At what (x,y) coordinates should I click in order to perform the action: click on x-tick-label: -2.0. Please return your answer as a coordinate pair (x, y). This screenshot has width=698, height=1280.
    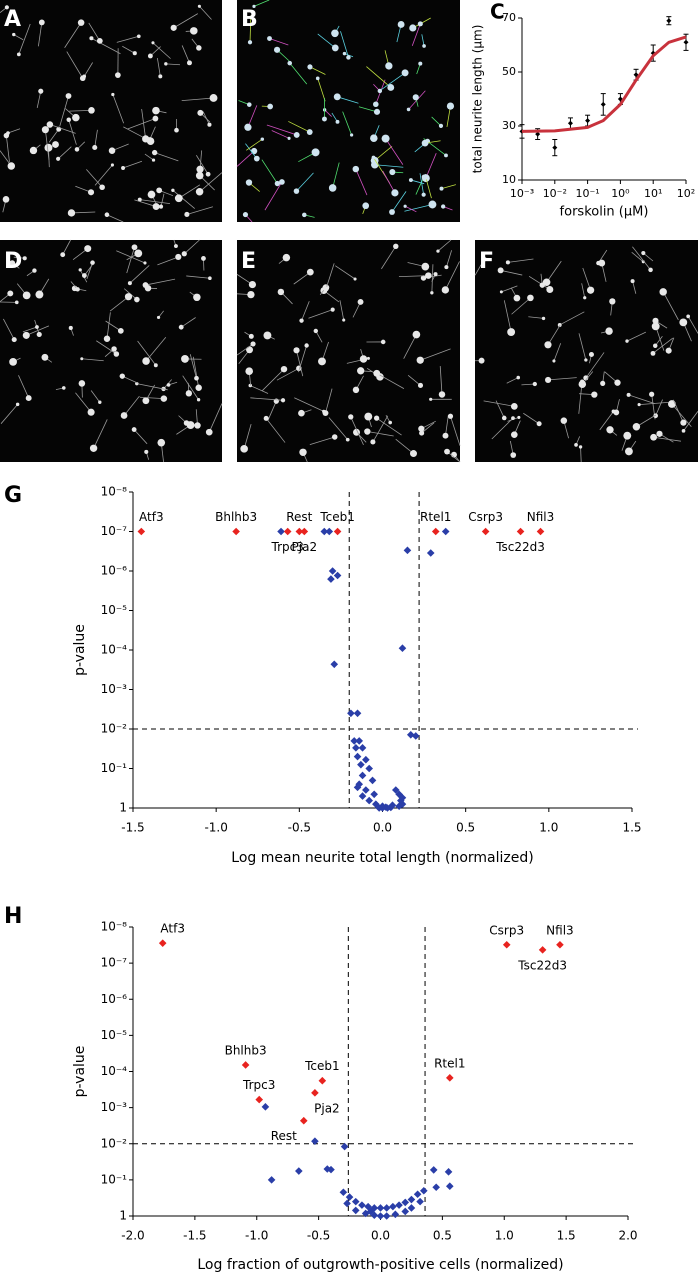
    Looking at the image, I should click on (132, 1236).